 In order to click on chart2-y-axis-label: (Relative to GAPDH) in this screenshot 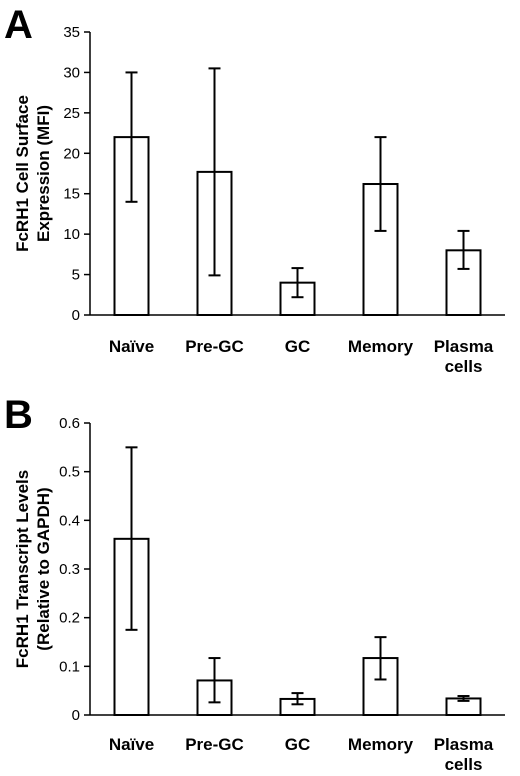, I will do `click(43, 568)`.